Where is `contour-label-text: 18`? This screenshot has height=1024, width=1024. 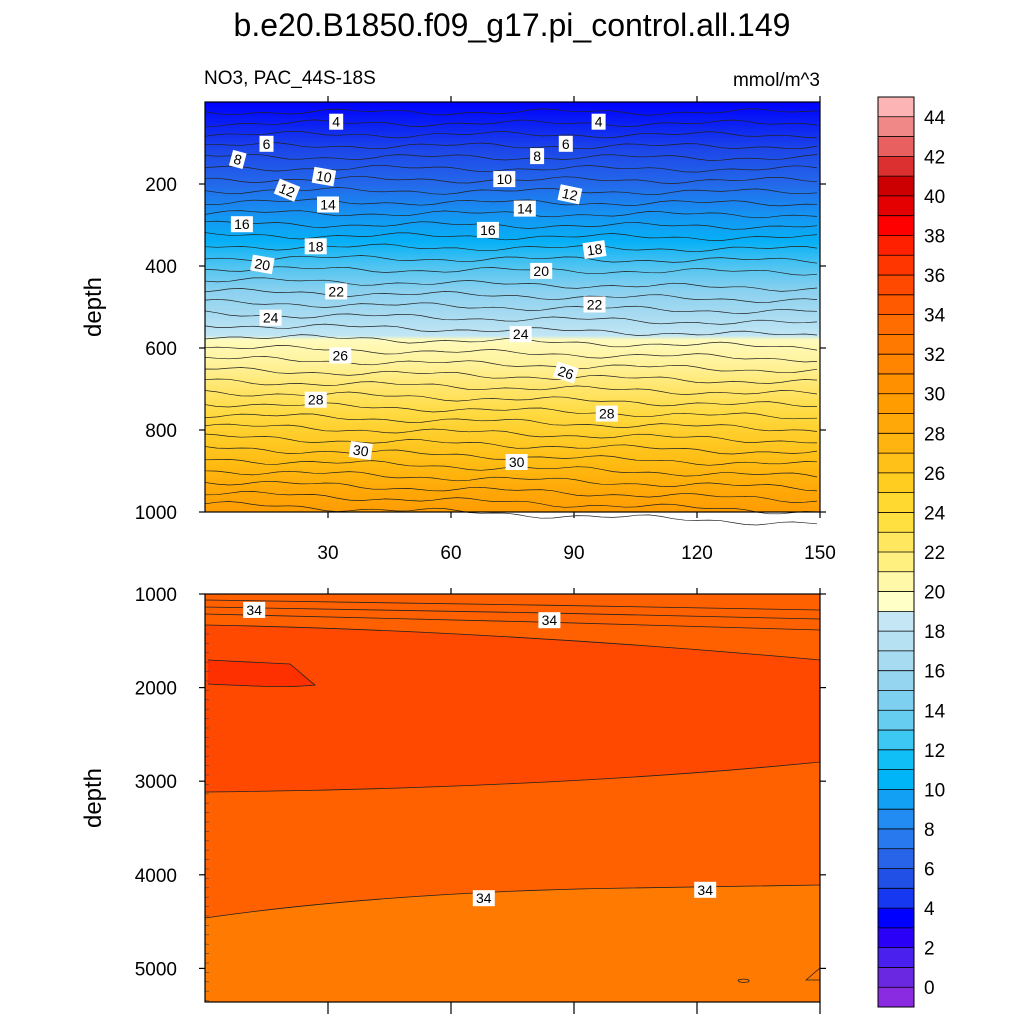 contour-label-text: 18 is located at coordinates (595, 250).